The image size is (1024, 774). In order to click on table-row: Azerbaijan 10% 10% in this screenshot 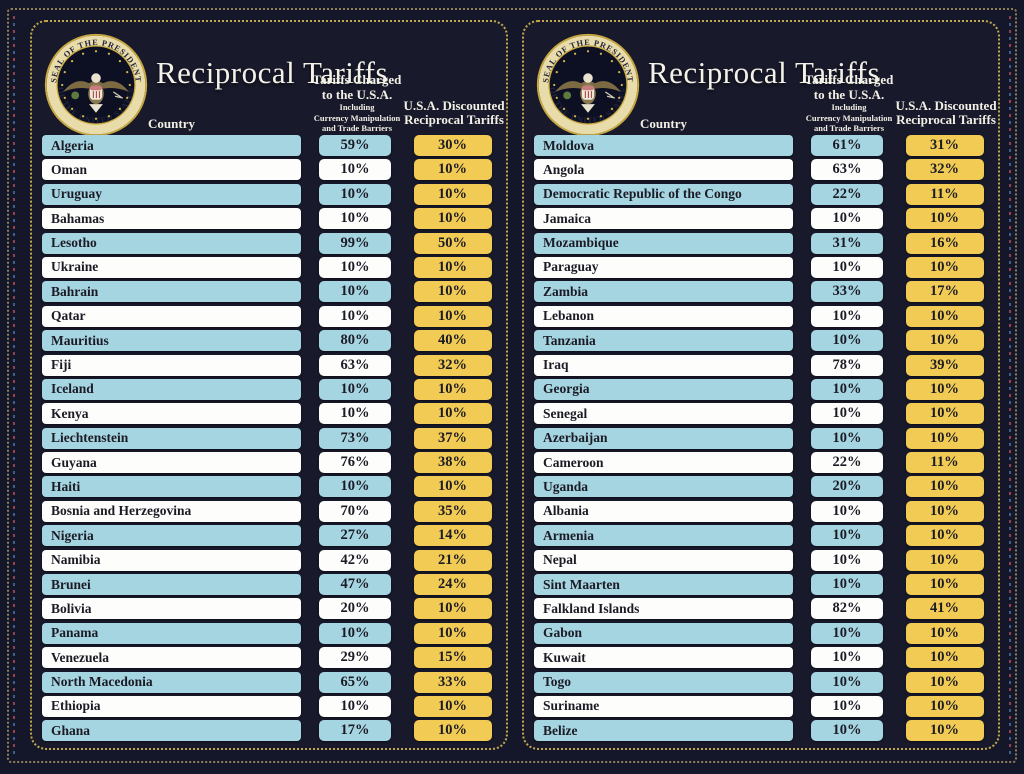, I will do `click(761, 438)`.